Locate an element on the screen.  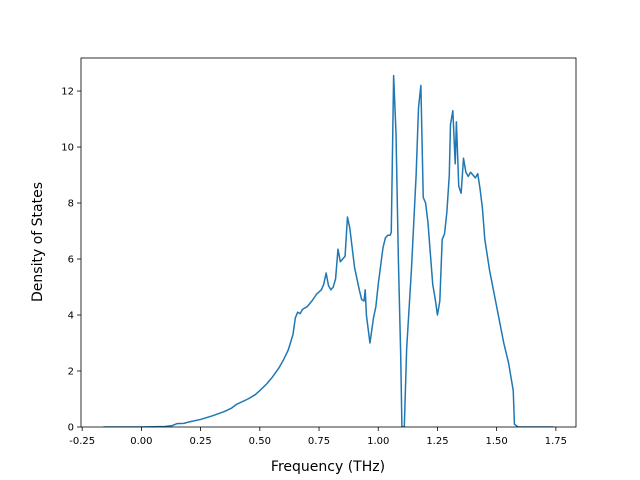
x-tick-label: -0.25 is located at coordinates (82, 441).